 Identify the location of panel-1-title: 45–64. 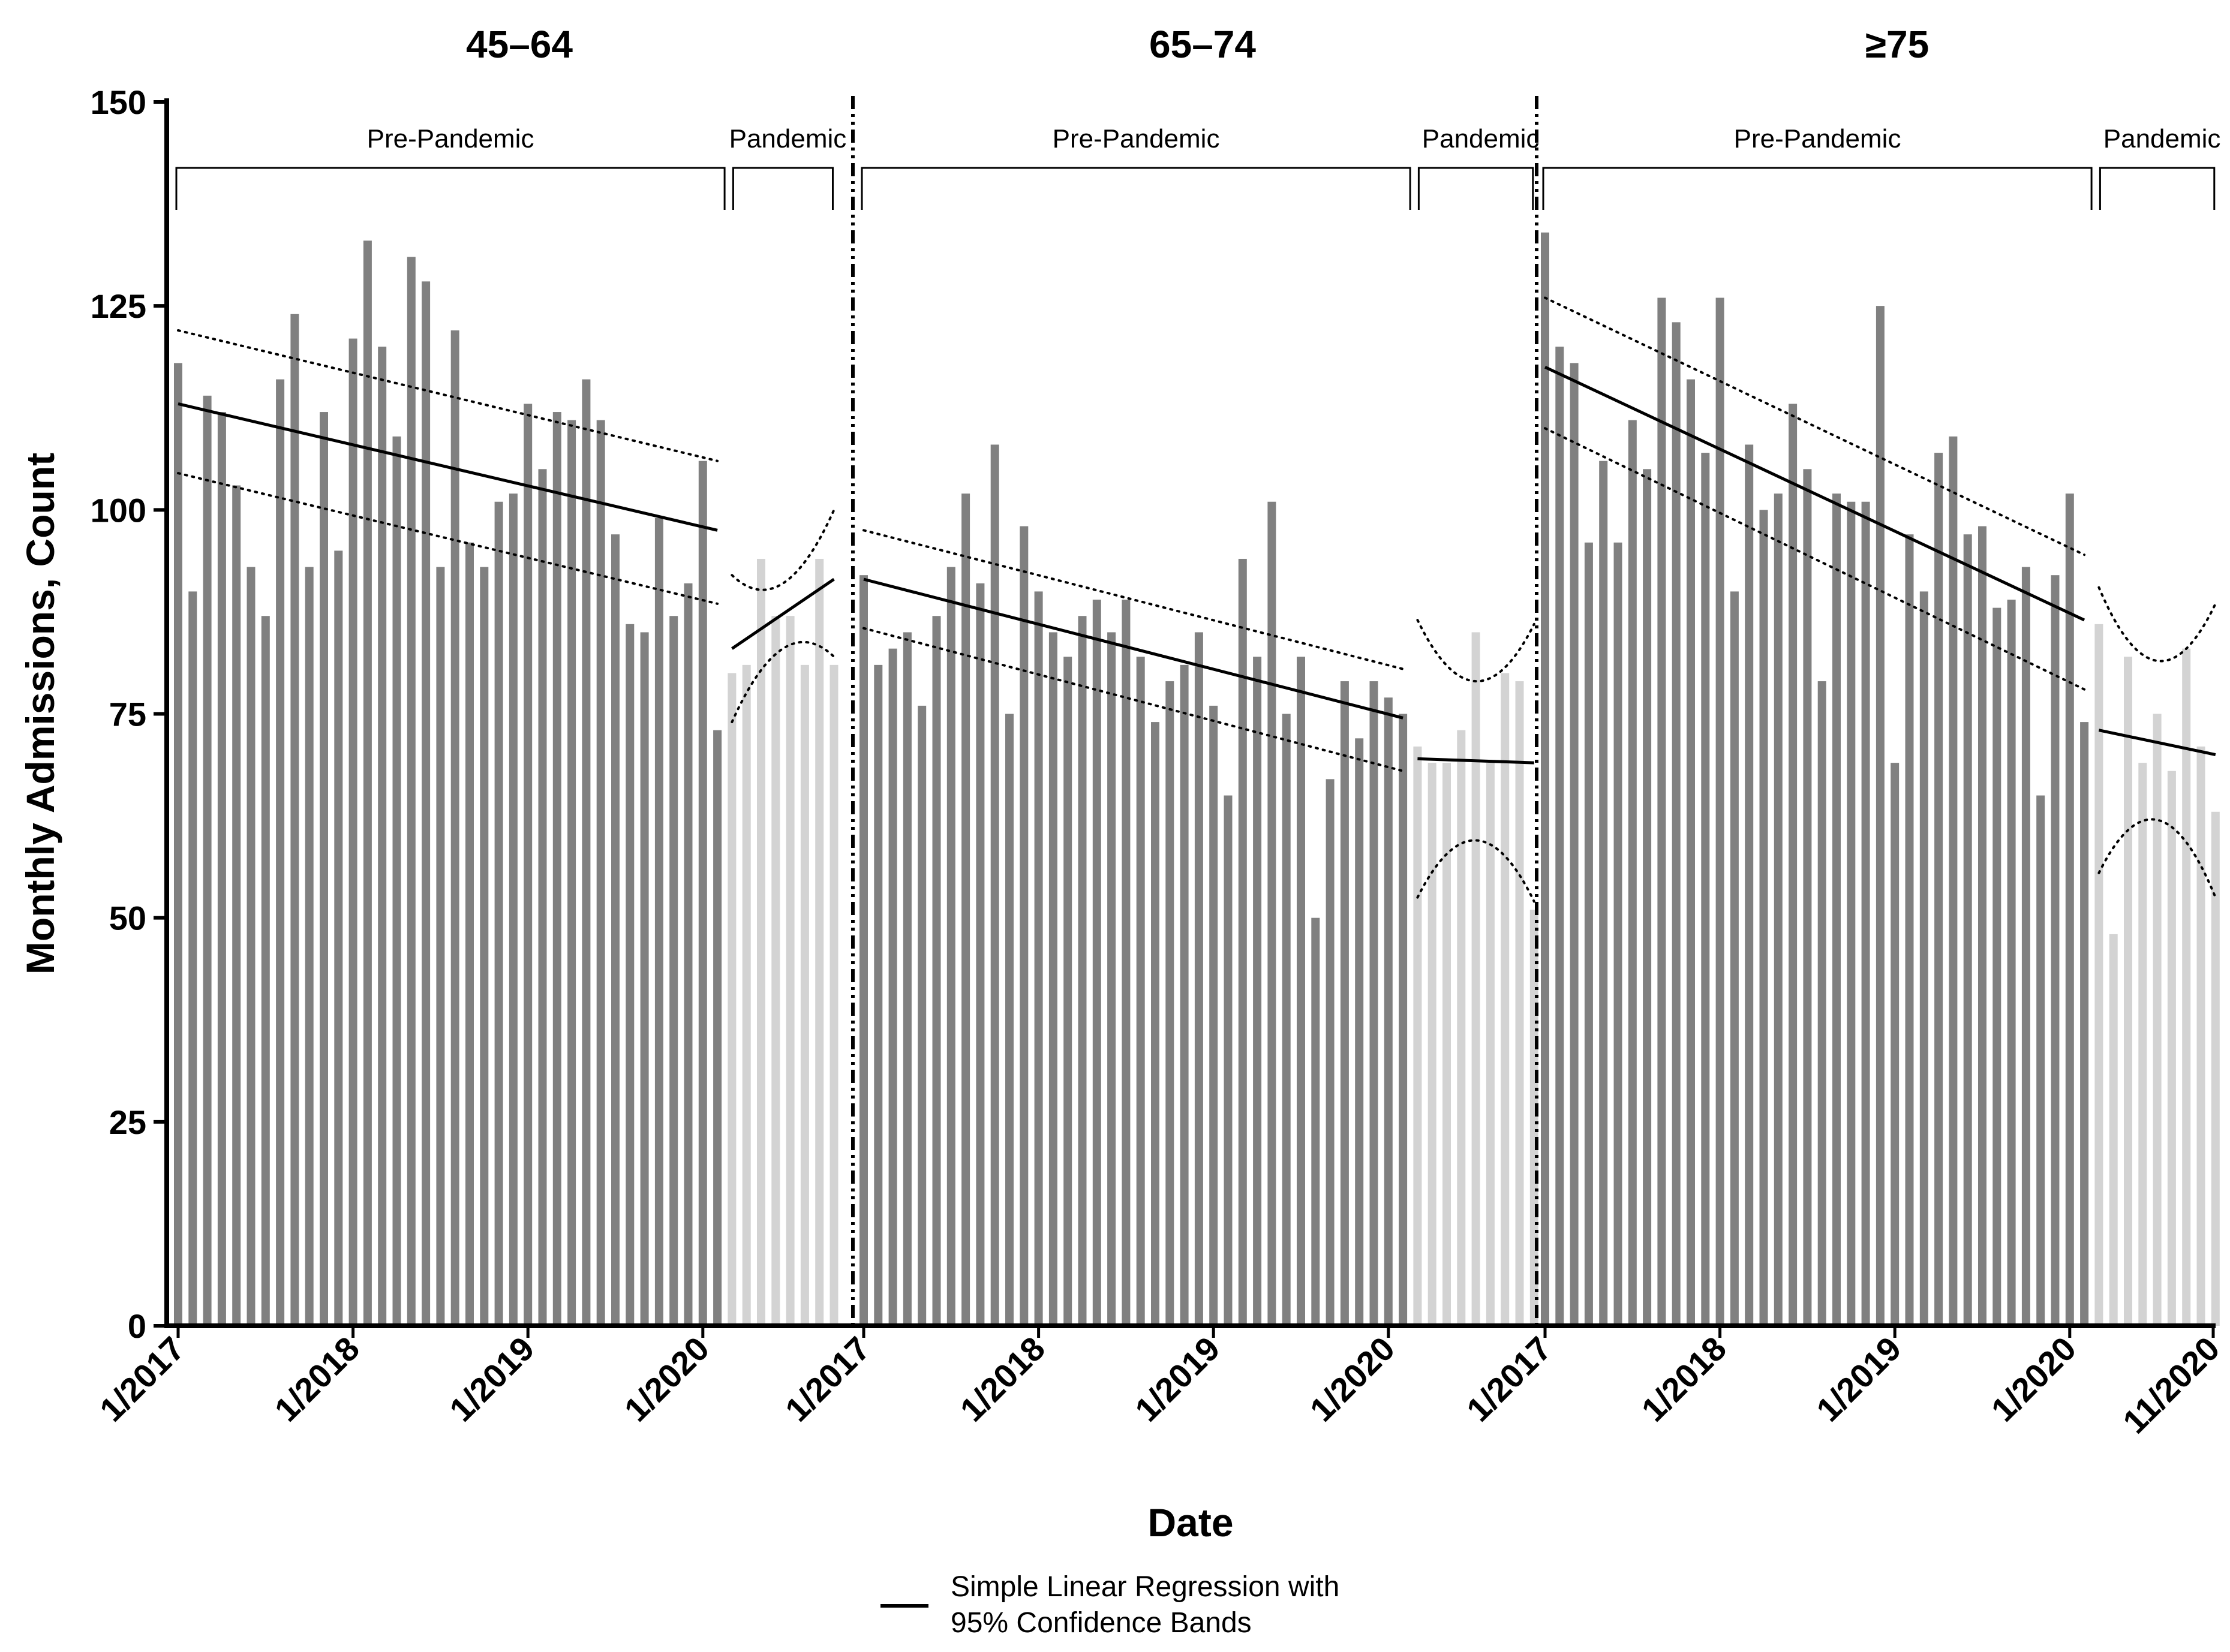
(519, 44).